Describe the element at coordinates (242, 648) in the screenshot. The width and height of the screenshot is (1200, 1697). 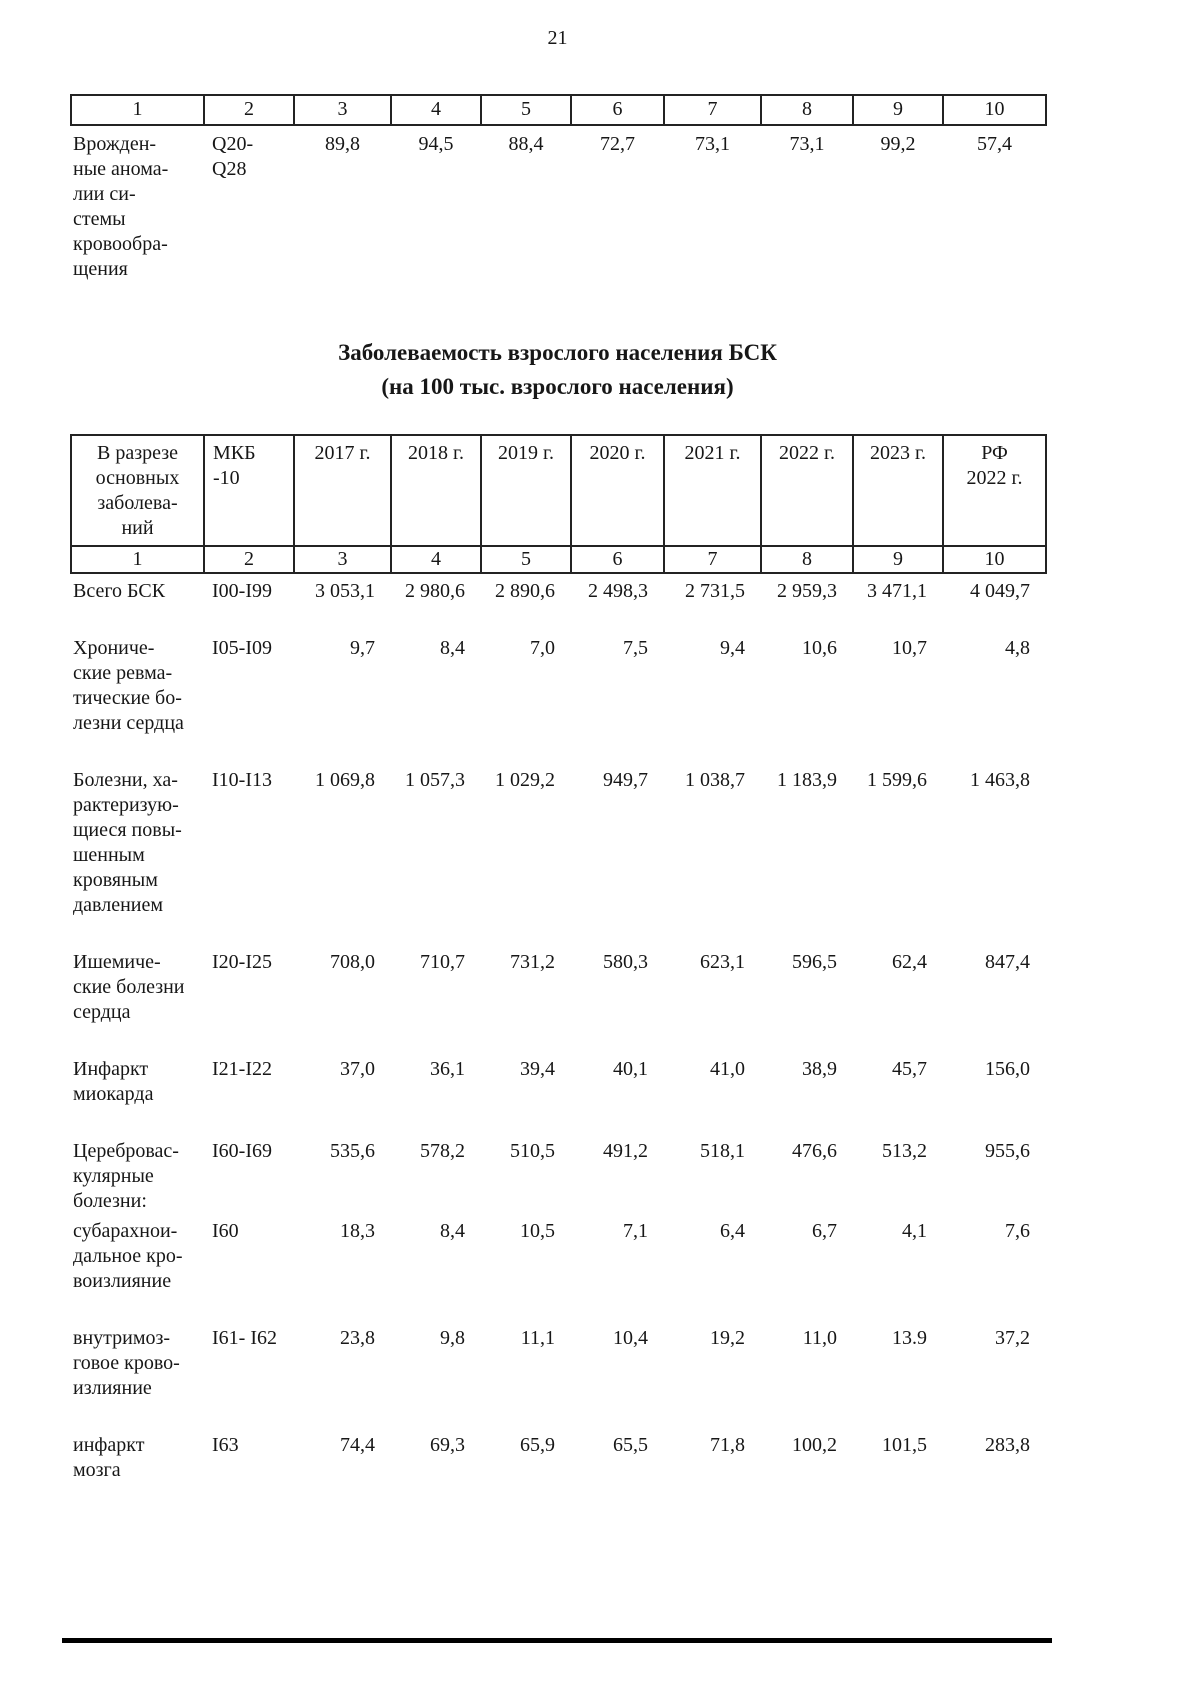
I see `icd-code-cell: I05-I09` at that location.